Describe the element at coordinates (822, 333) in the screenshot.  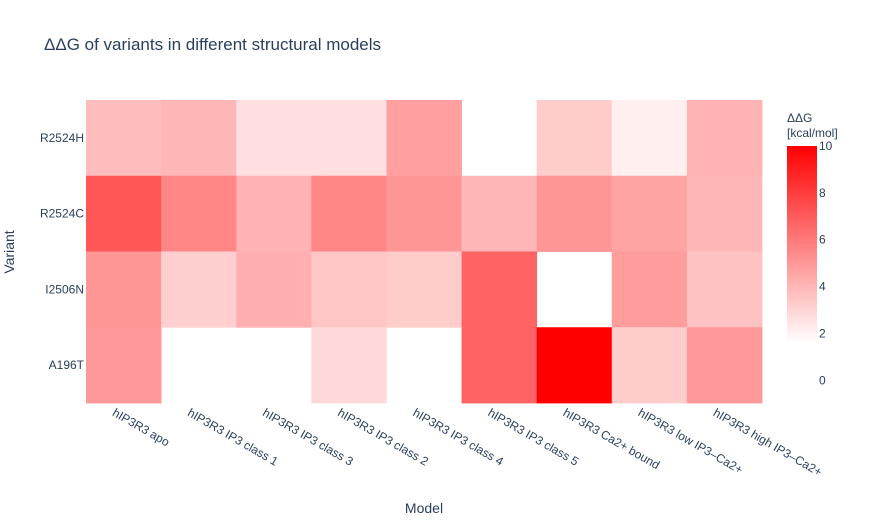
I see `colorbar-tick-label: 2` at that location.